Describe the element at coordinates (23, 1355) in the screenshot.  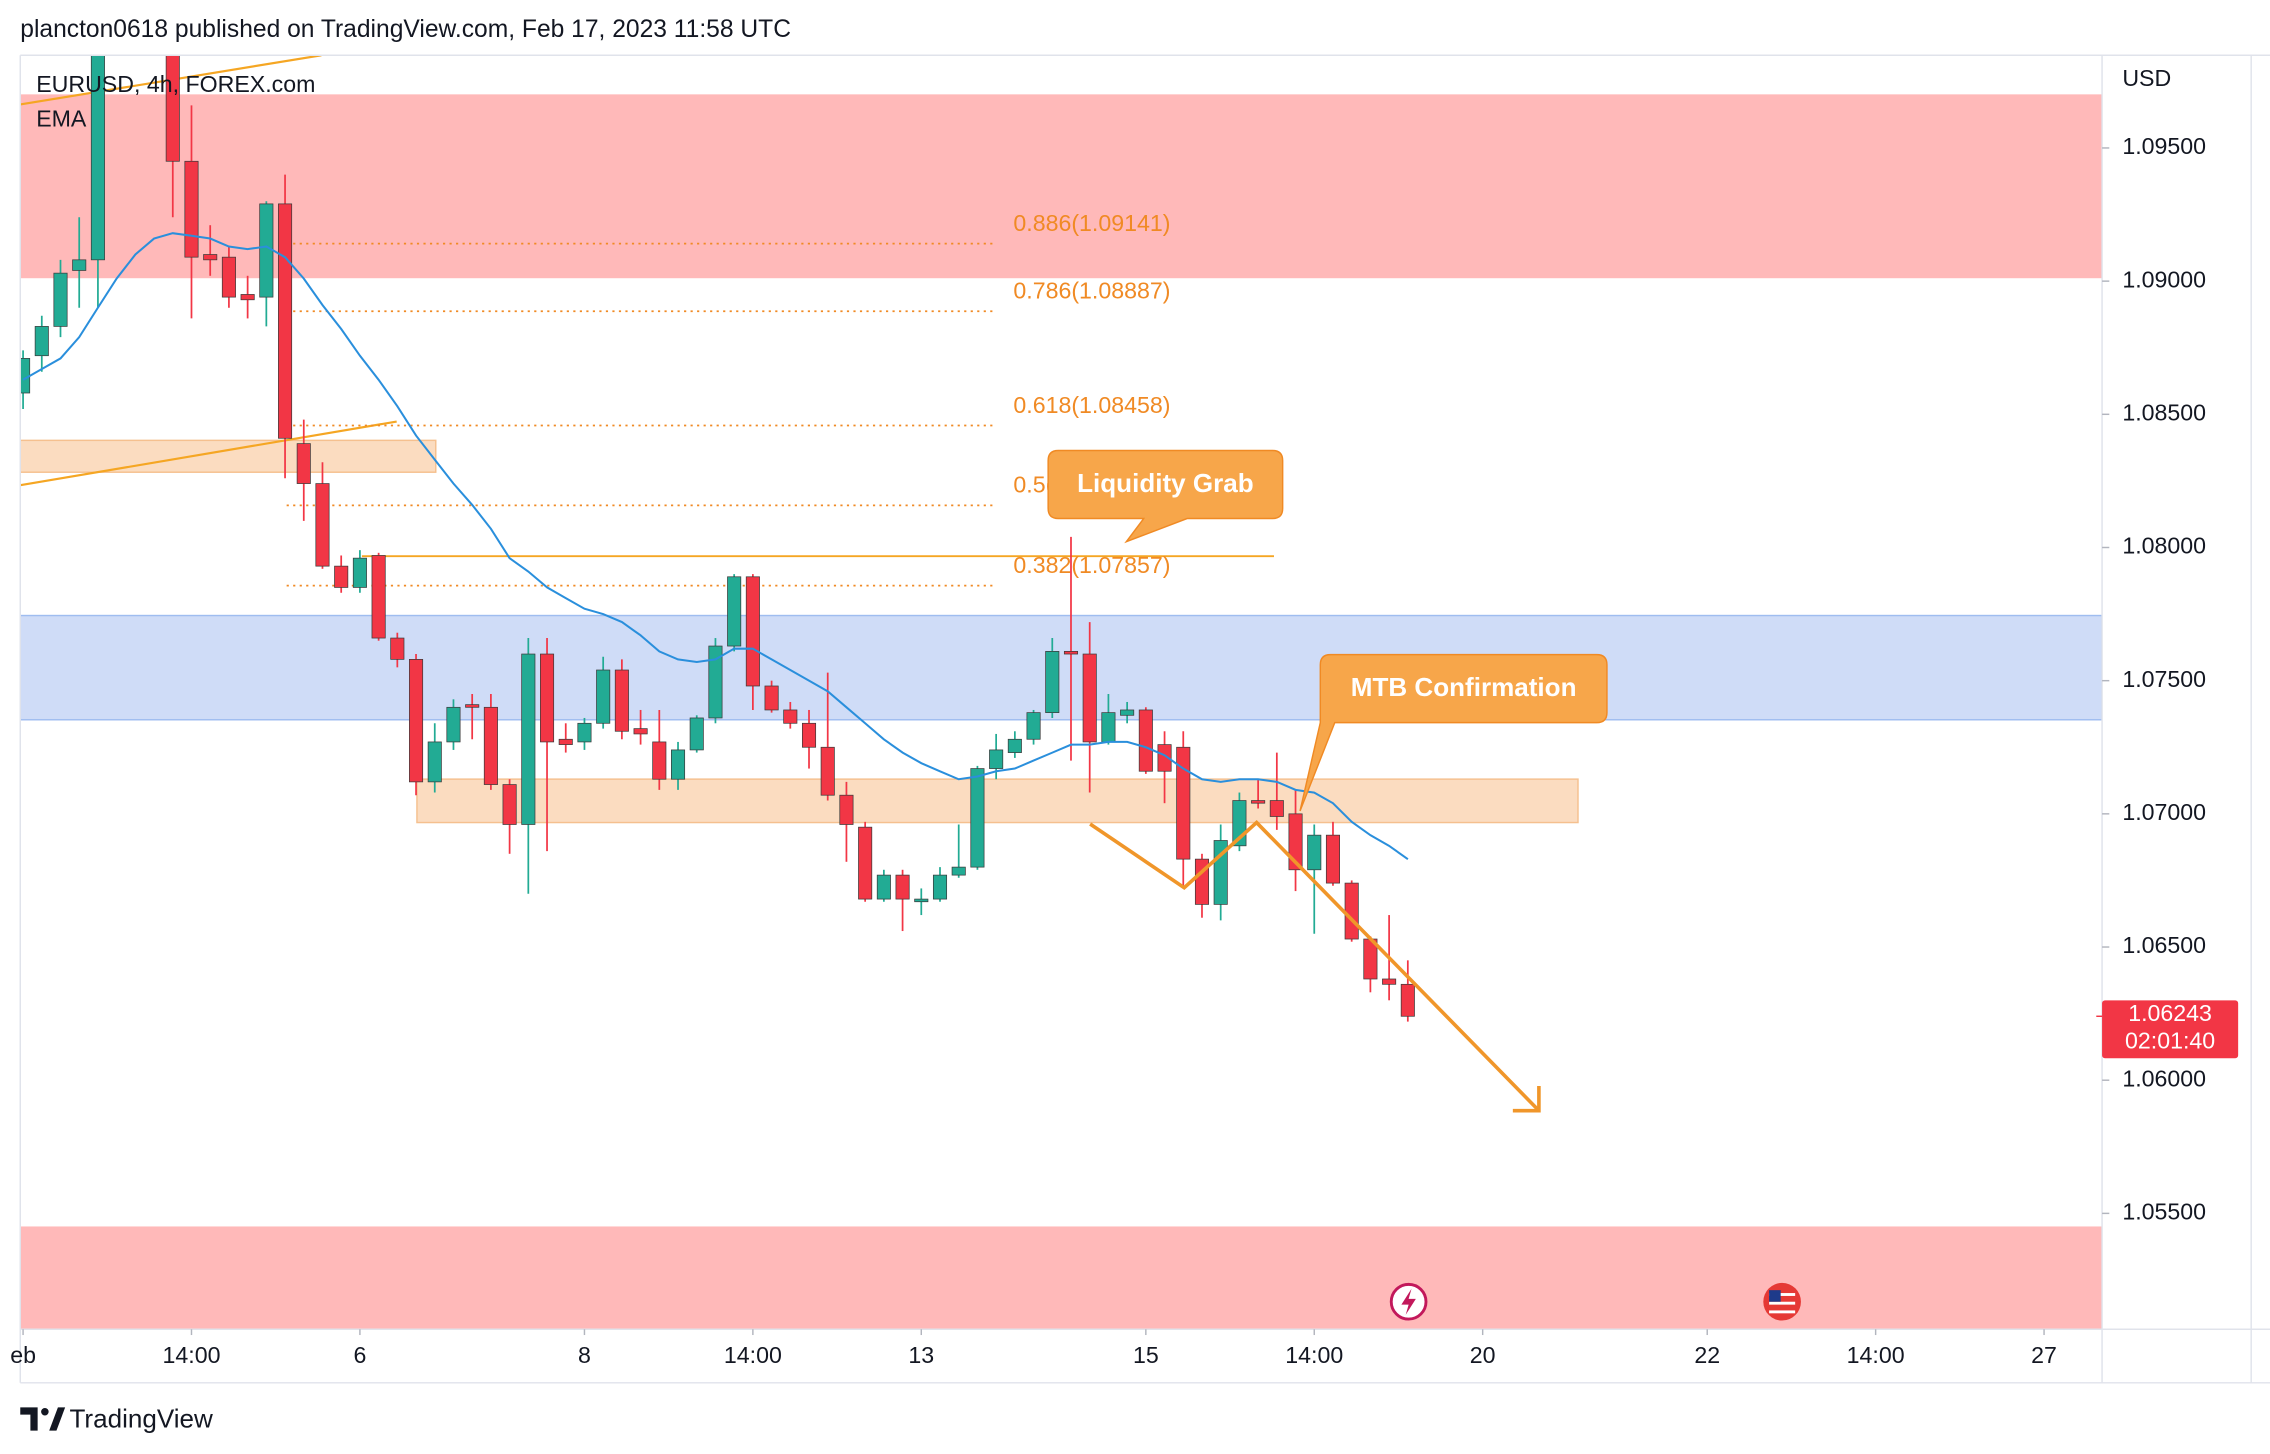
I see `x-tick-label: eb` at that location.